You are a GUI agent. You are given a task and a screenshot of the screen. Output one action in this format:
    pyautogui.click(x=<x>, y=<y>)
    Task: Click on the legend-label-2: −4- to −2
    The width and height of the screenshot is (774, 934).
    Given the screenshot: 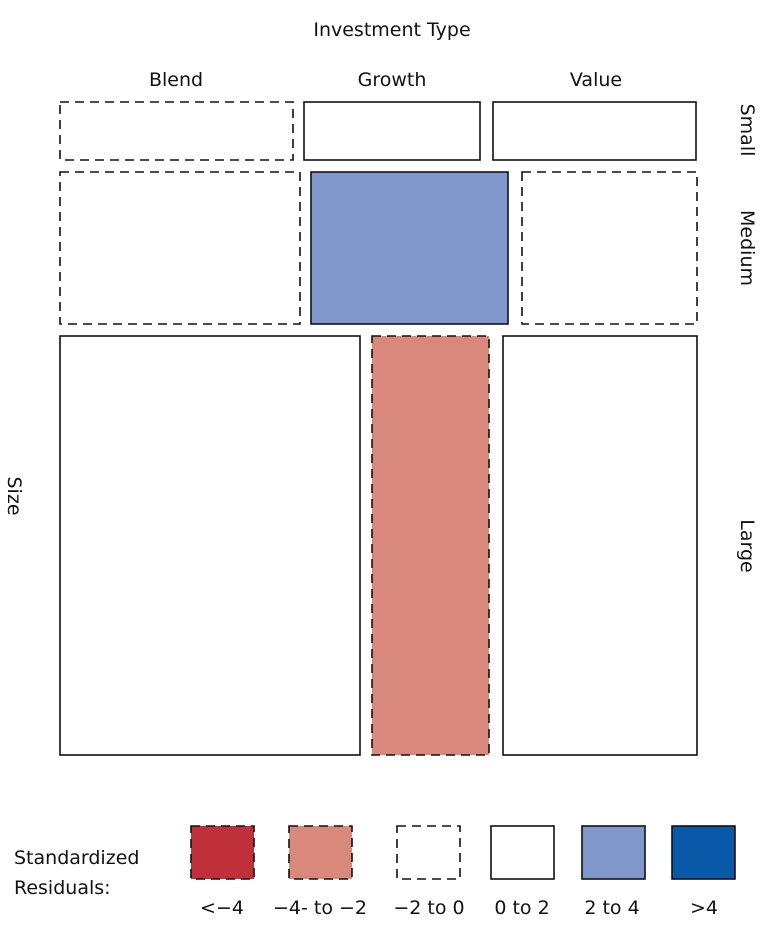 What is the action you would take?
    pyautogui.click(x=320, y=908)
    